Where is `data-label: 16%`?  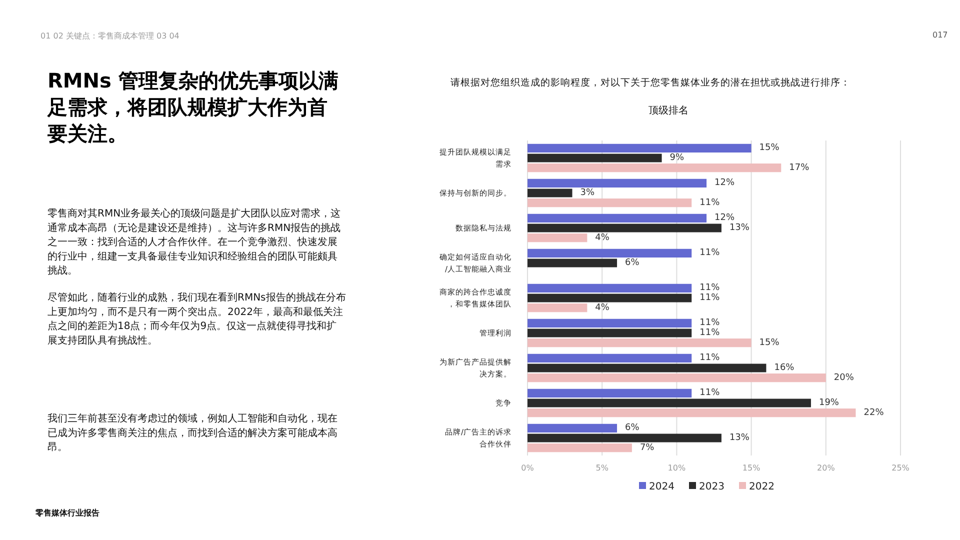 data-label: 16% is located at coordinates (784, 368).